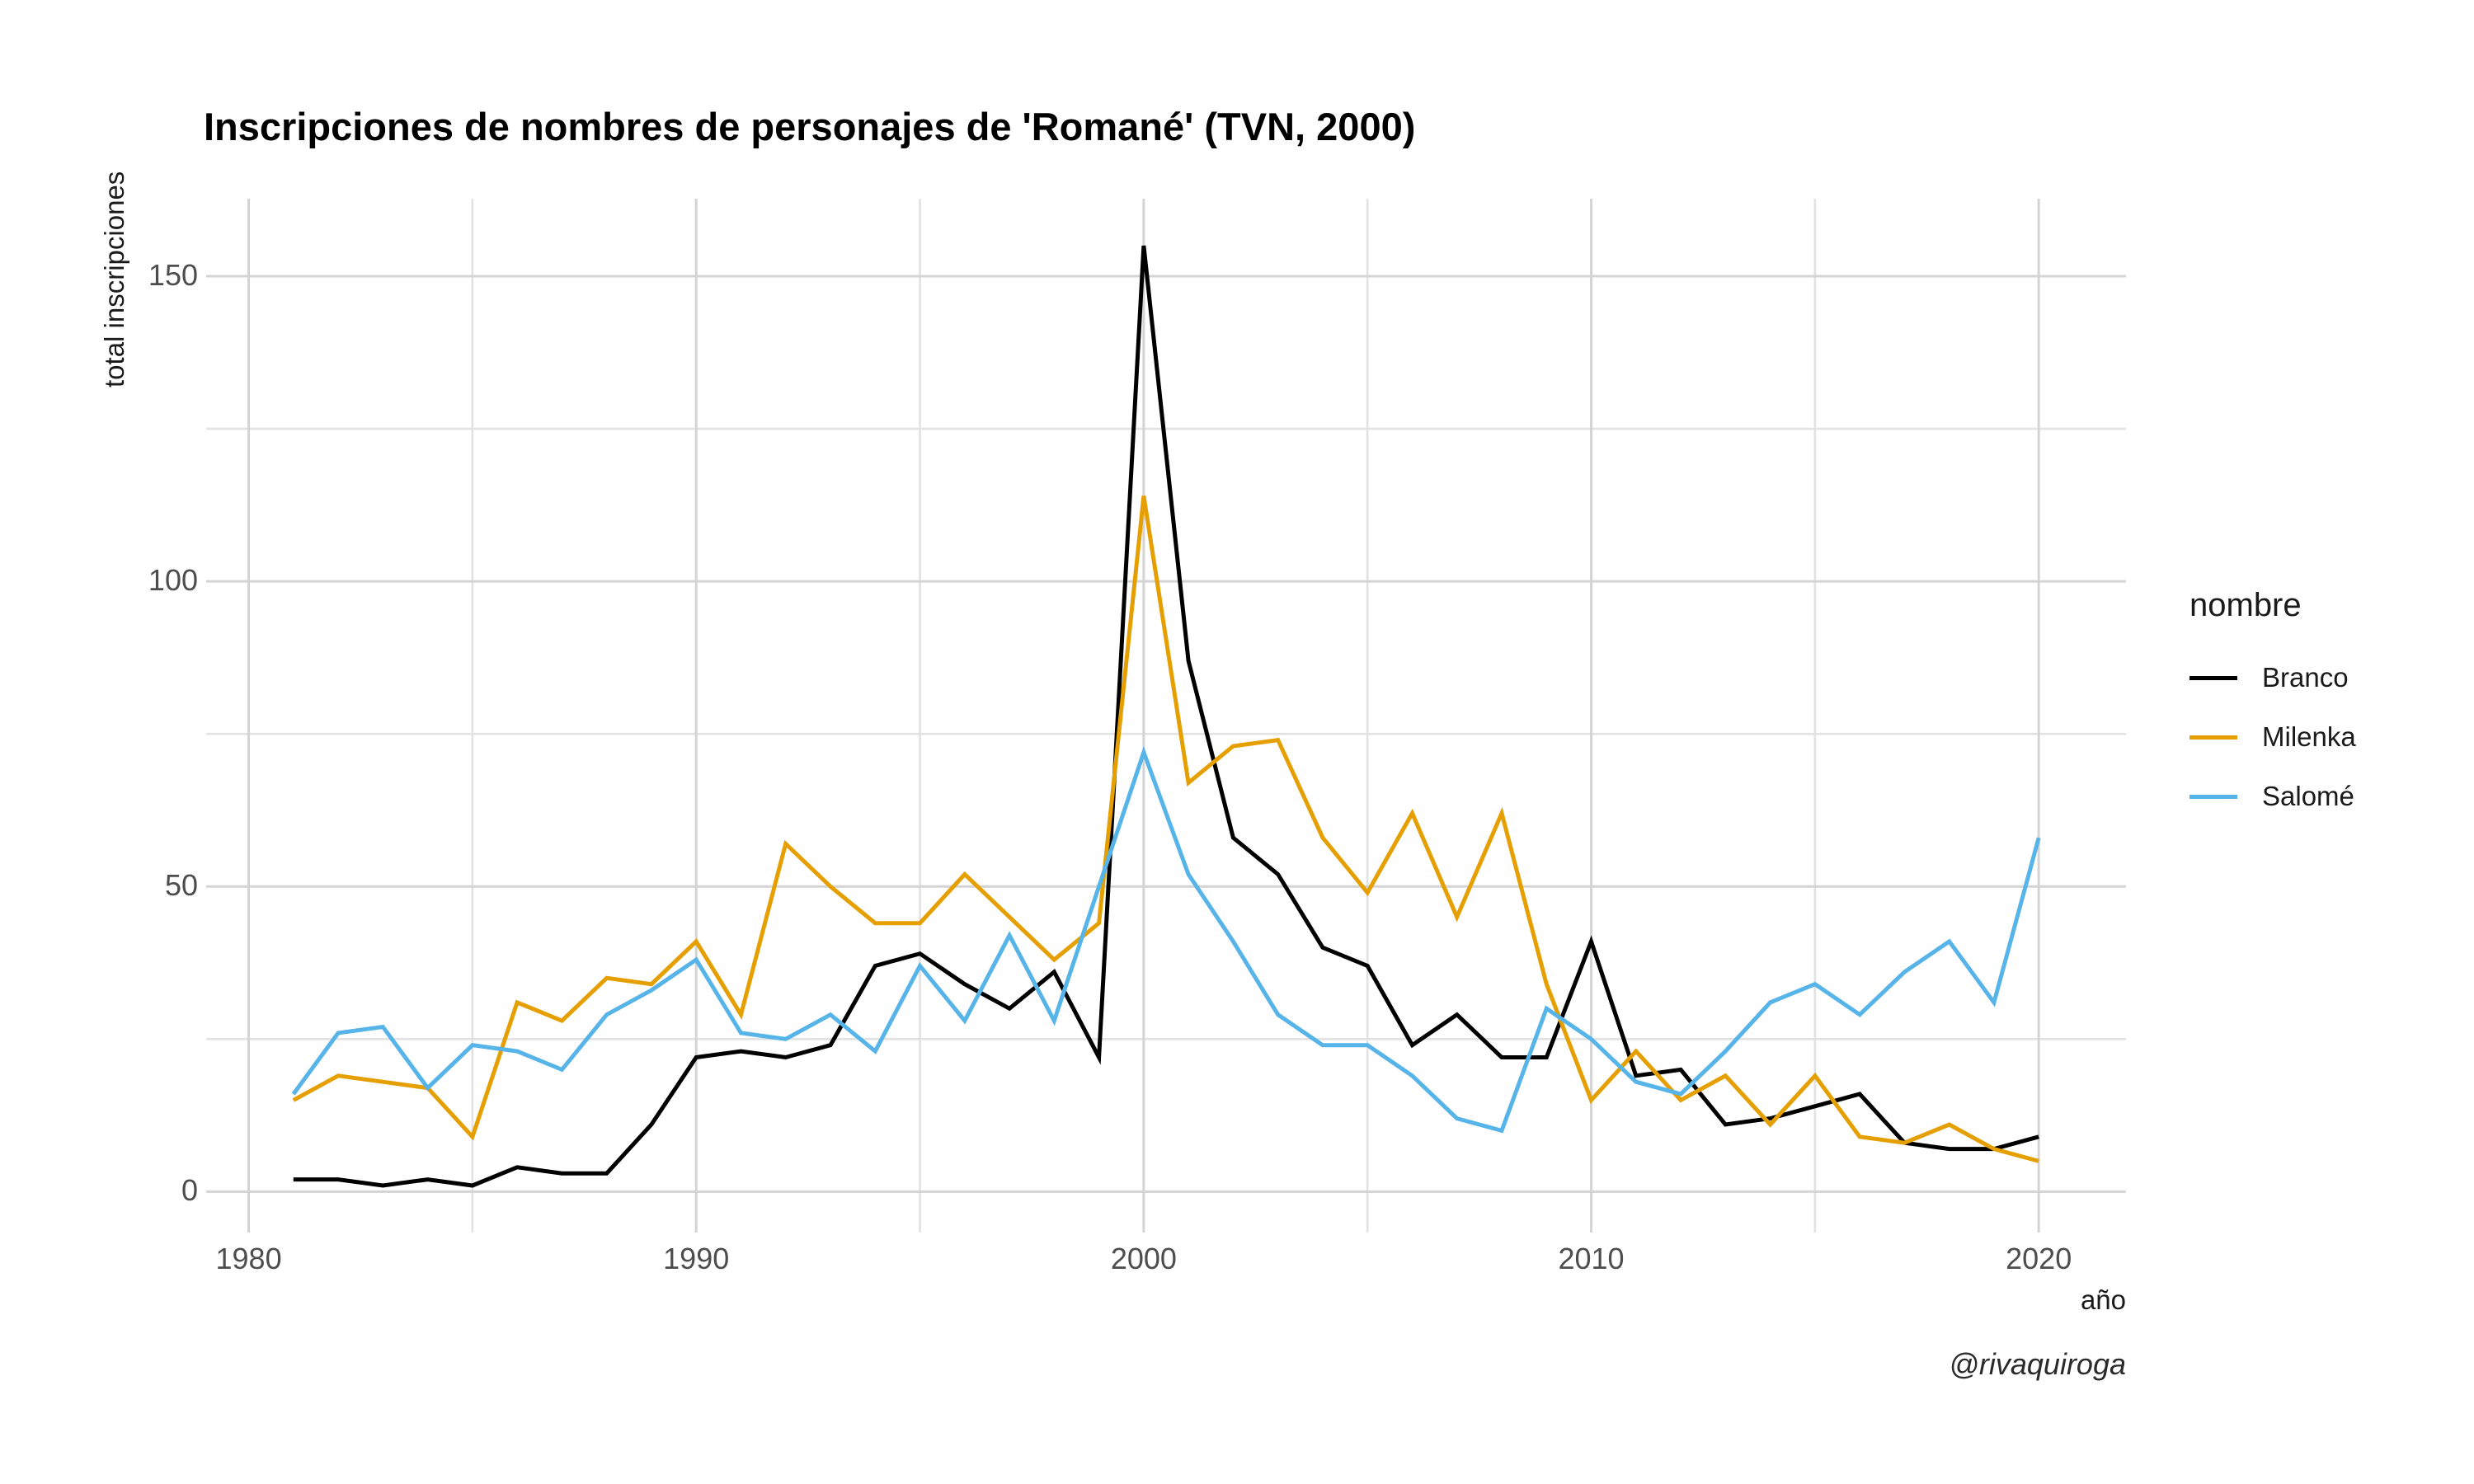 The image size is (2474, 1484). I want to click on x-tick-label-1990: 1990, so click(696, 1258).